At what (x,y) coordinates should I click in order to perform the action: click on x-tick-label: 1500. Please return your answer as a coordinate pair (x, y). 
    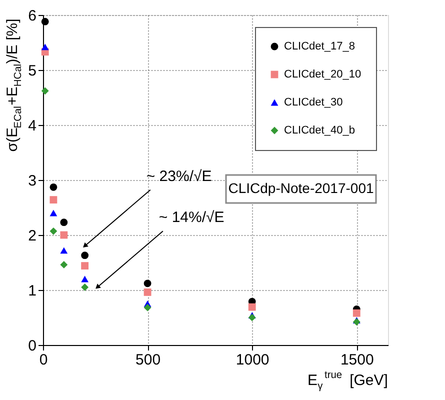
    Looking at the image, I should click on (357, 360).